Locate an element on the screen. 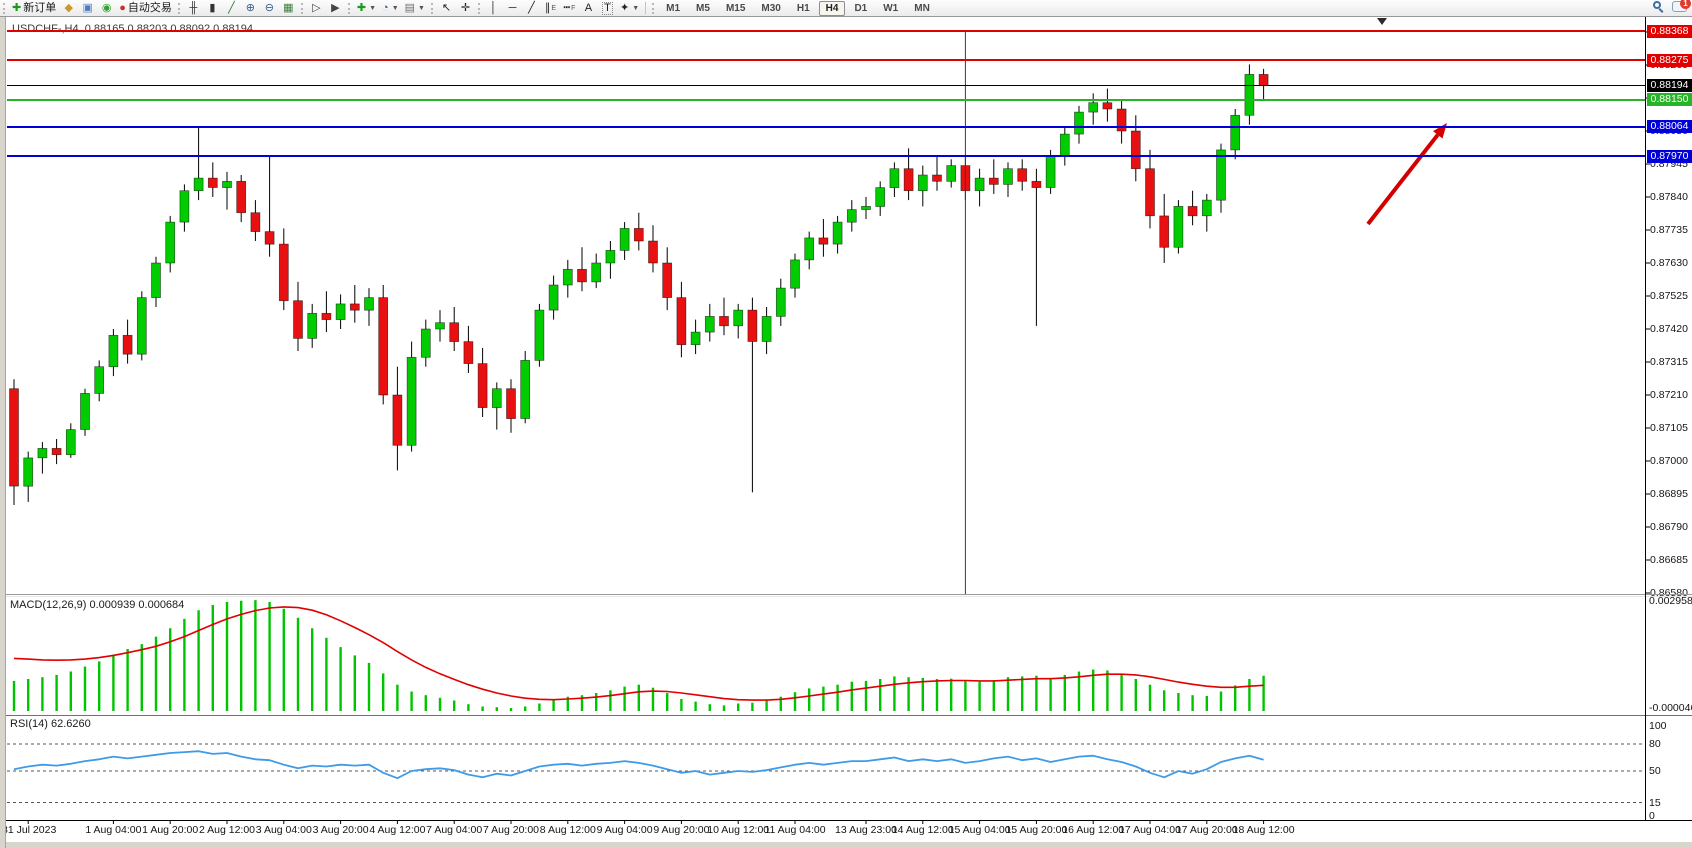 The height and width of the screenshot is (848, 1692). level-line-0.88194 is located at coordinates (826, 86).